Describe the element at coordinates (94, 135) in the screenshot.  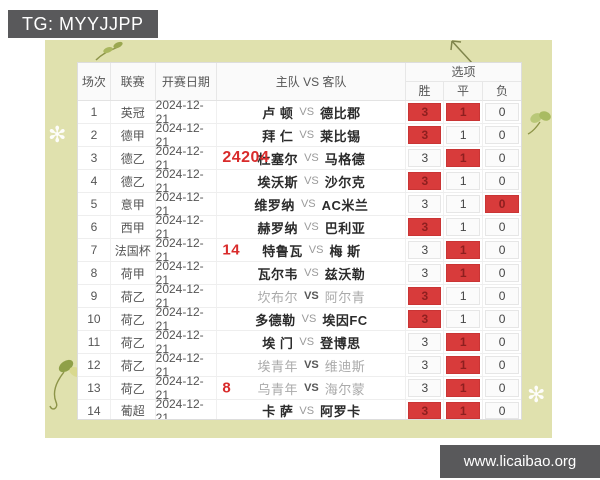
I see `match-no-cell: 2` at that location.